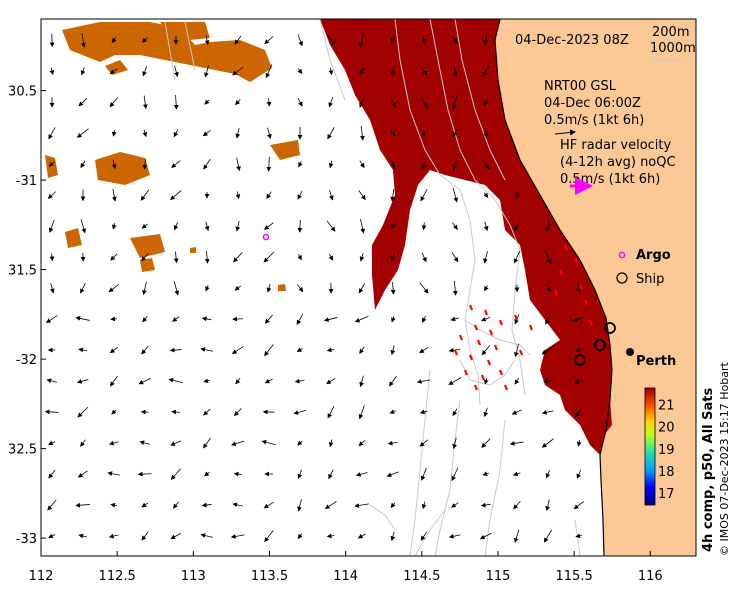  I want to click on x-tick-label: 112.5, so click(117, 576).